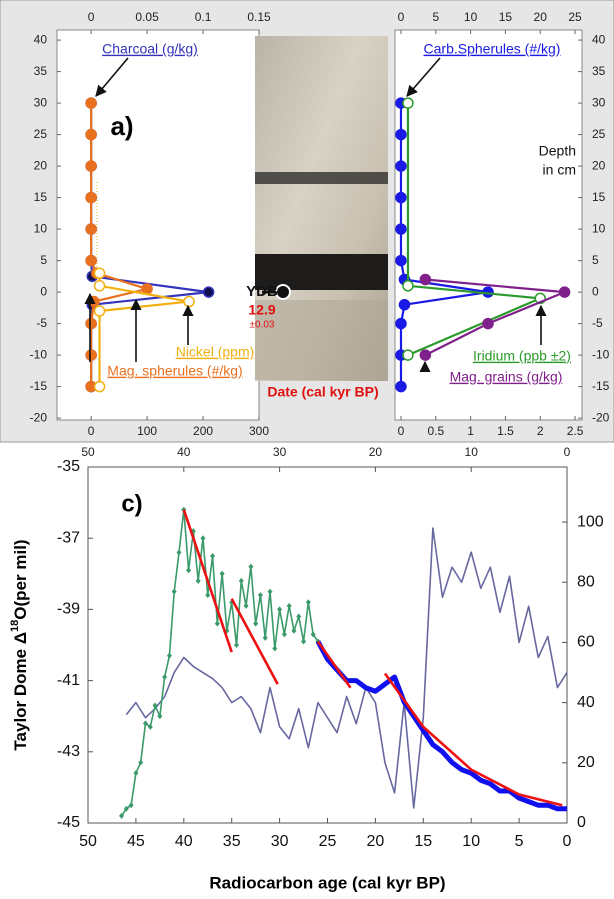 The height and width of the screenshot is (899, 614). I want to click on annotation: in cm, so click(559, 170).